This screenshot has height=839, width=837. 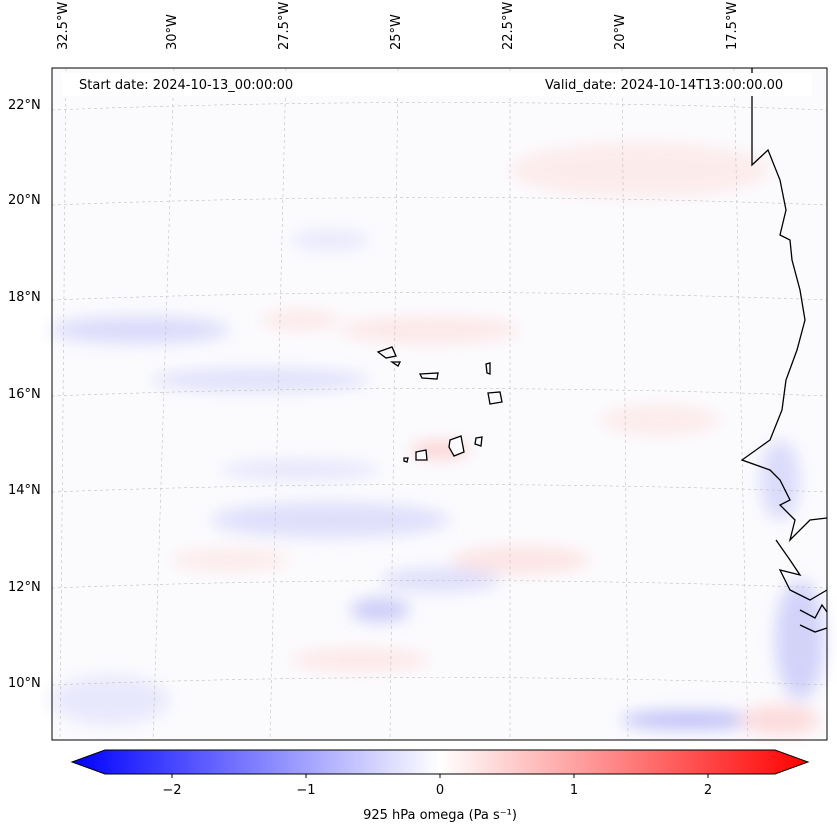 What do you see at coordinates (440, 790) in the screenshot?
I see `colorbar-tick-label: 0` at bounding box center [440, 790].